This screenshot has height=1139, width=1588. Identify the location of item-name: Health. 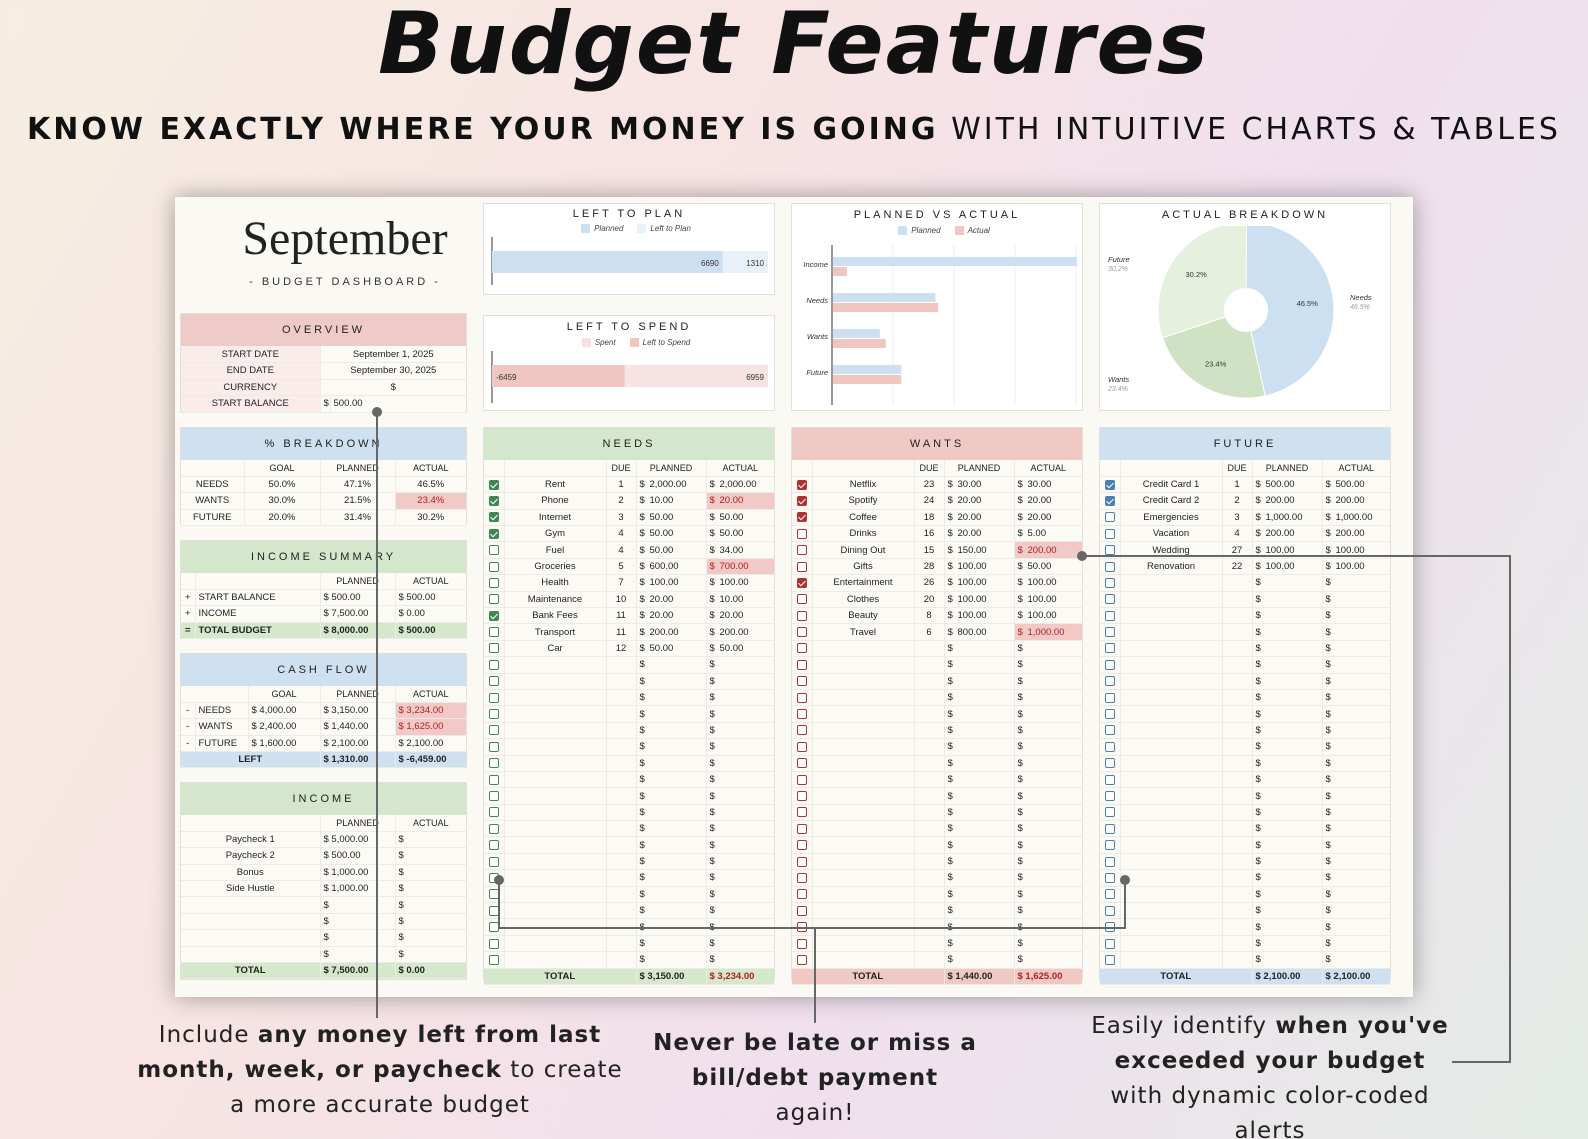
(555, 583).